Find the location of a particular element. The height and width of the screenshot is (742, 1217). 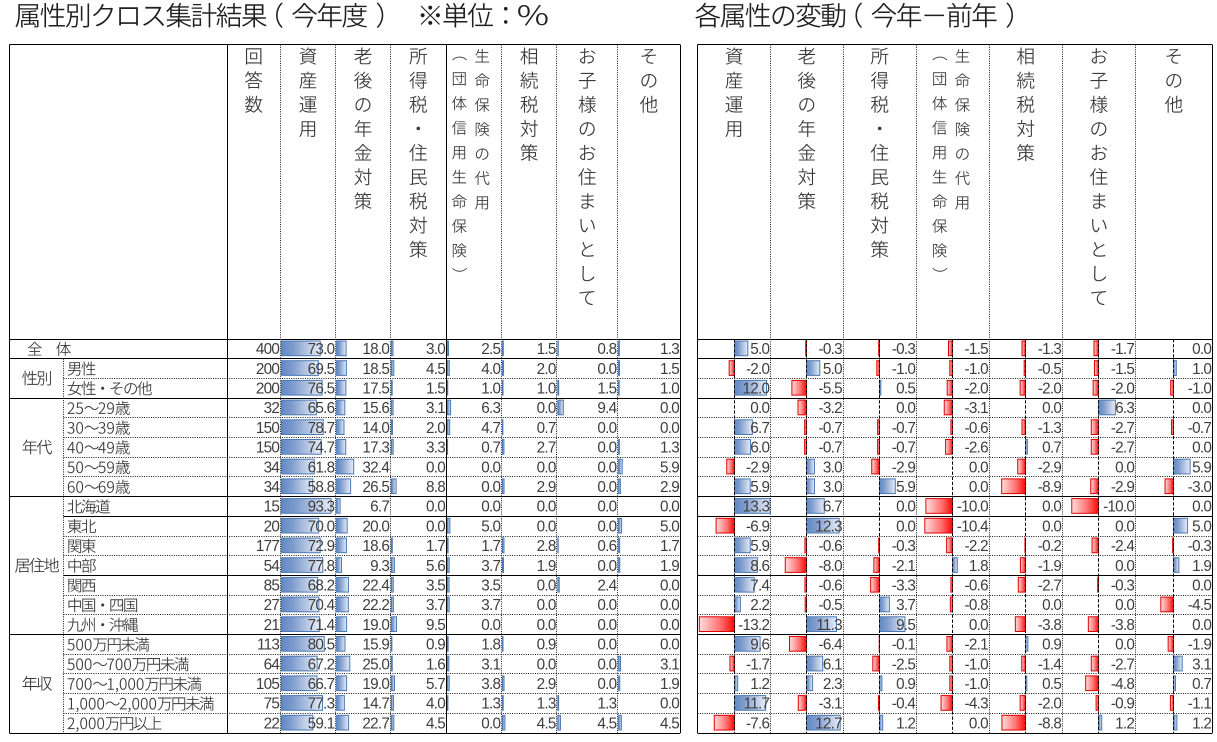

svg-text: 200 is located at coordinates (268, 389).